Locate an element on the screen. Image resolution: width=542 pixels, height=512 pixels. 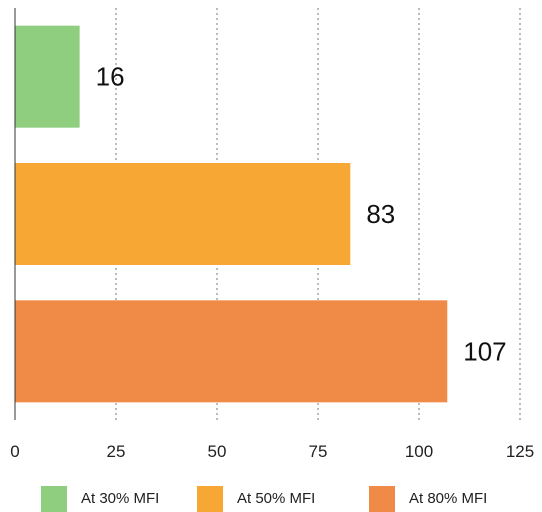
legend-label-50: At 50% MFI is located at coordinates (276, 498).